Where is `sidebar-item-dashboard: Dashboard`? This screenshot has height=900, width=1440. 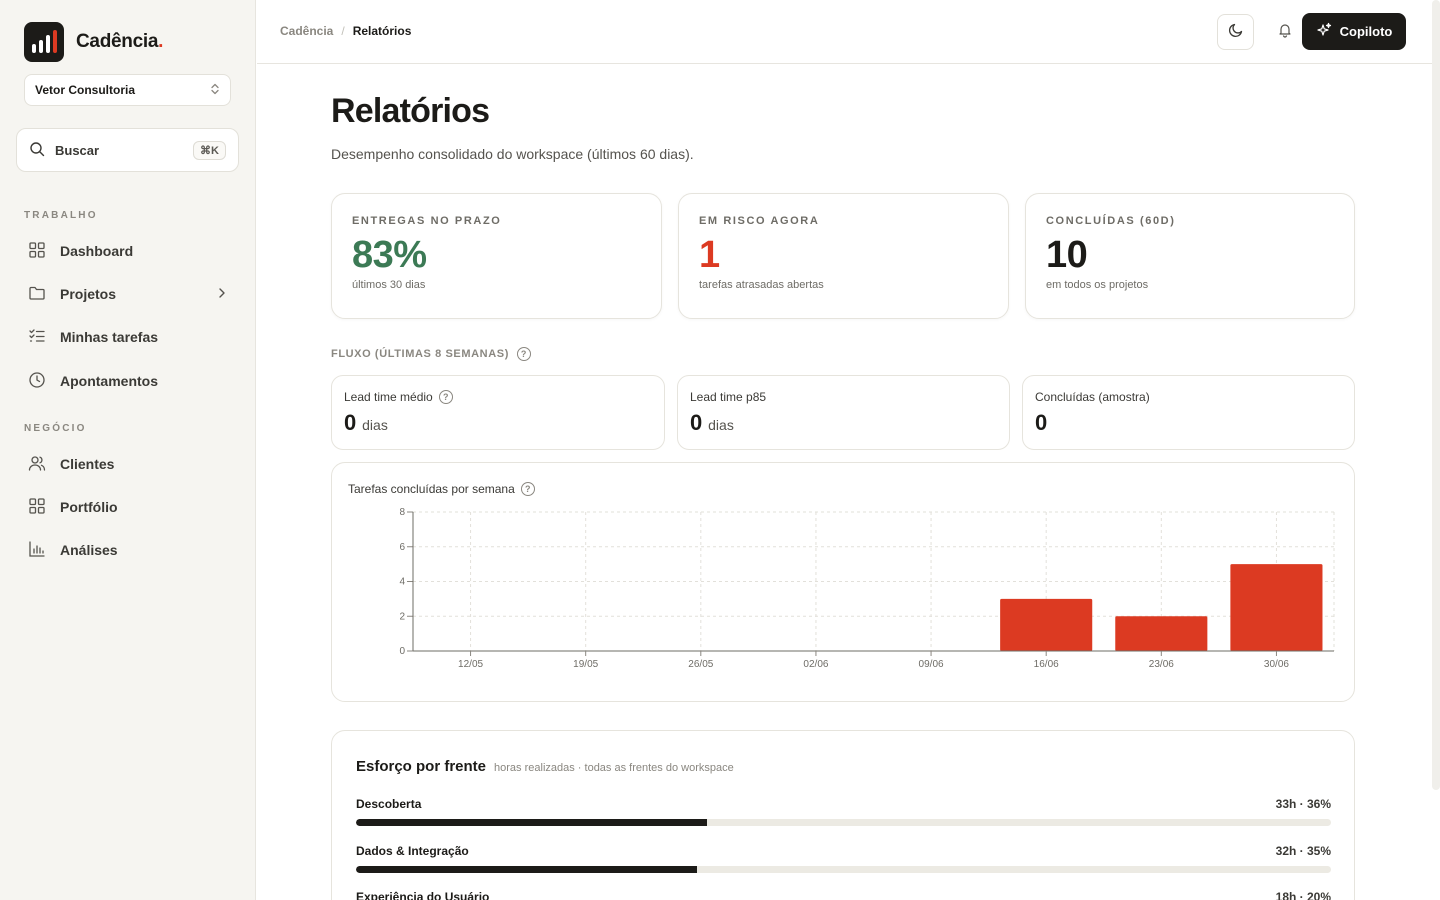
sidebar-item-dashboard: Dashboard is located at coordinates (127, 251).